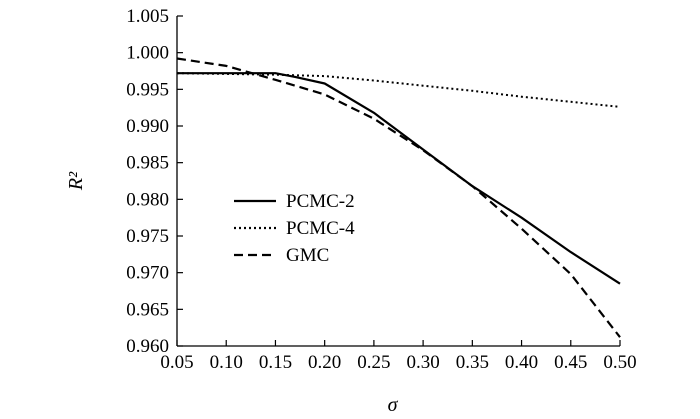  I want to click on x-axis-title: σ, so click(393, 405).